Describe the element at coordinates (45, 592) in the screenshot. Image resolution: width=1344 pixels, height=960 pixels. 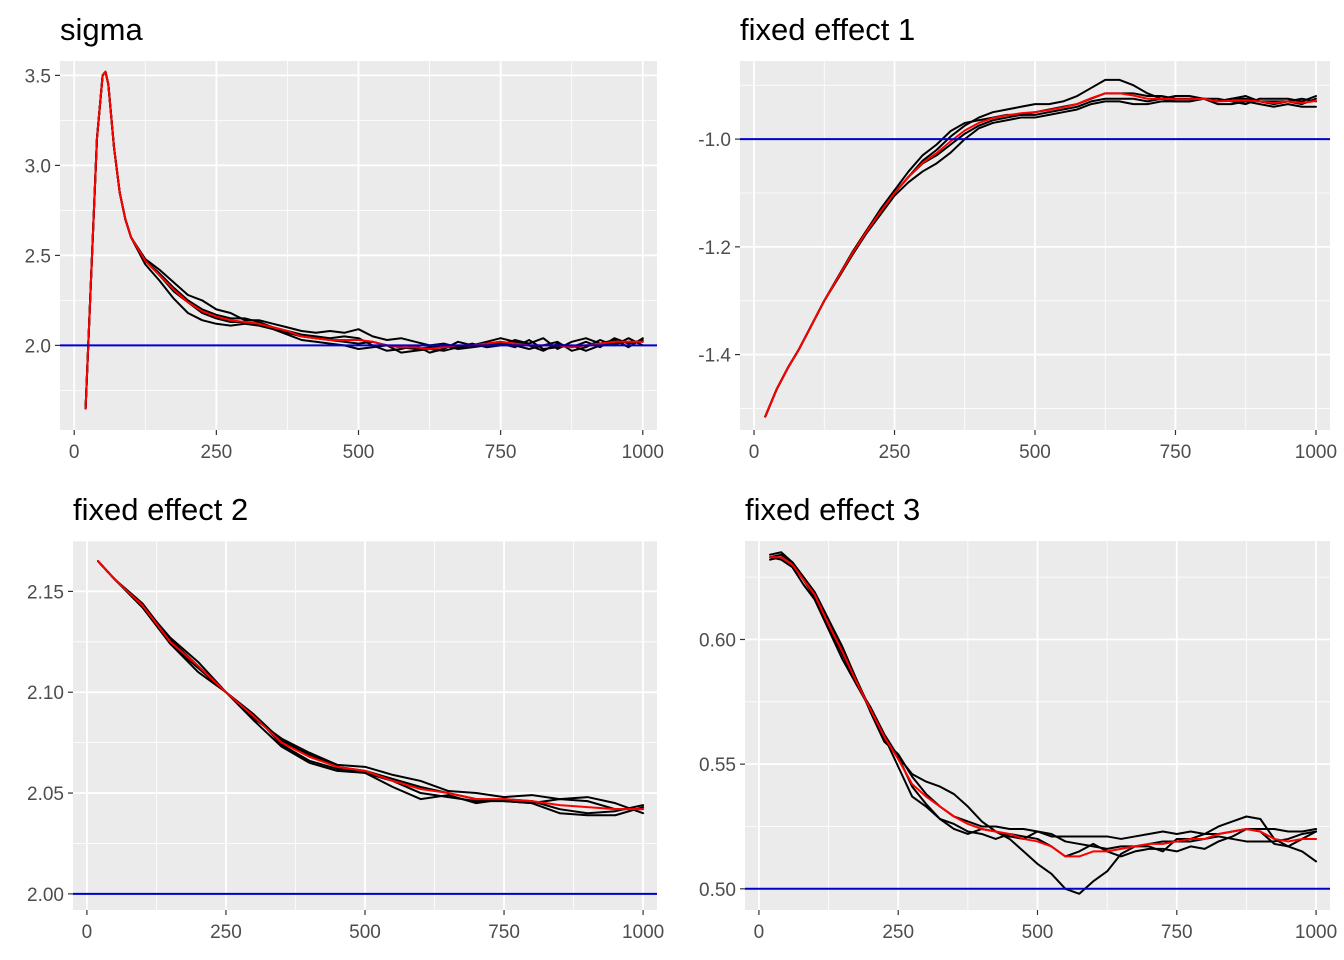
I see `y-tick-label: 2.15` at that location.